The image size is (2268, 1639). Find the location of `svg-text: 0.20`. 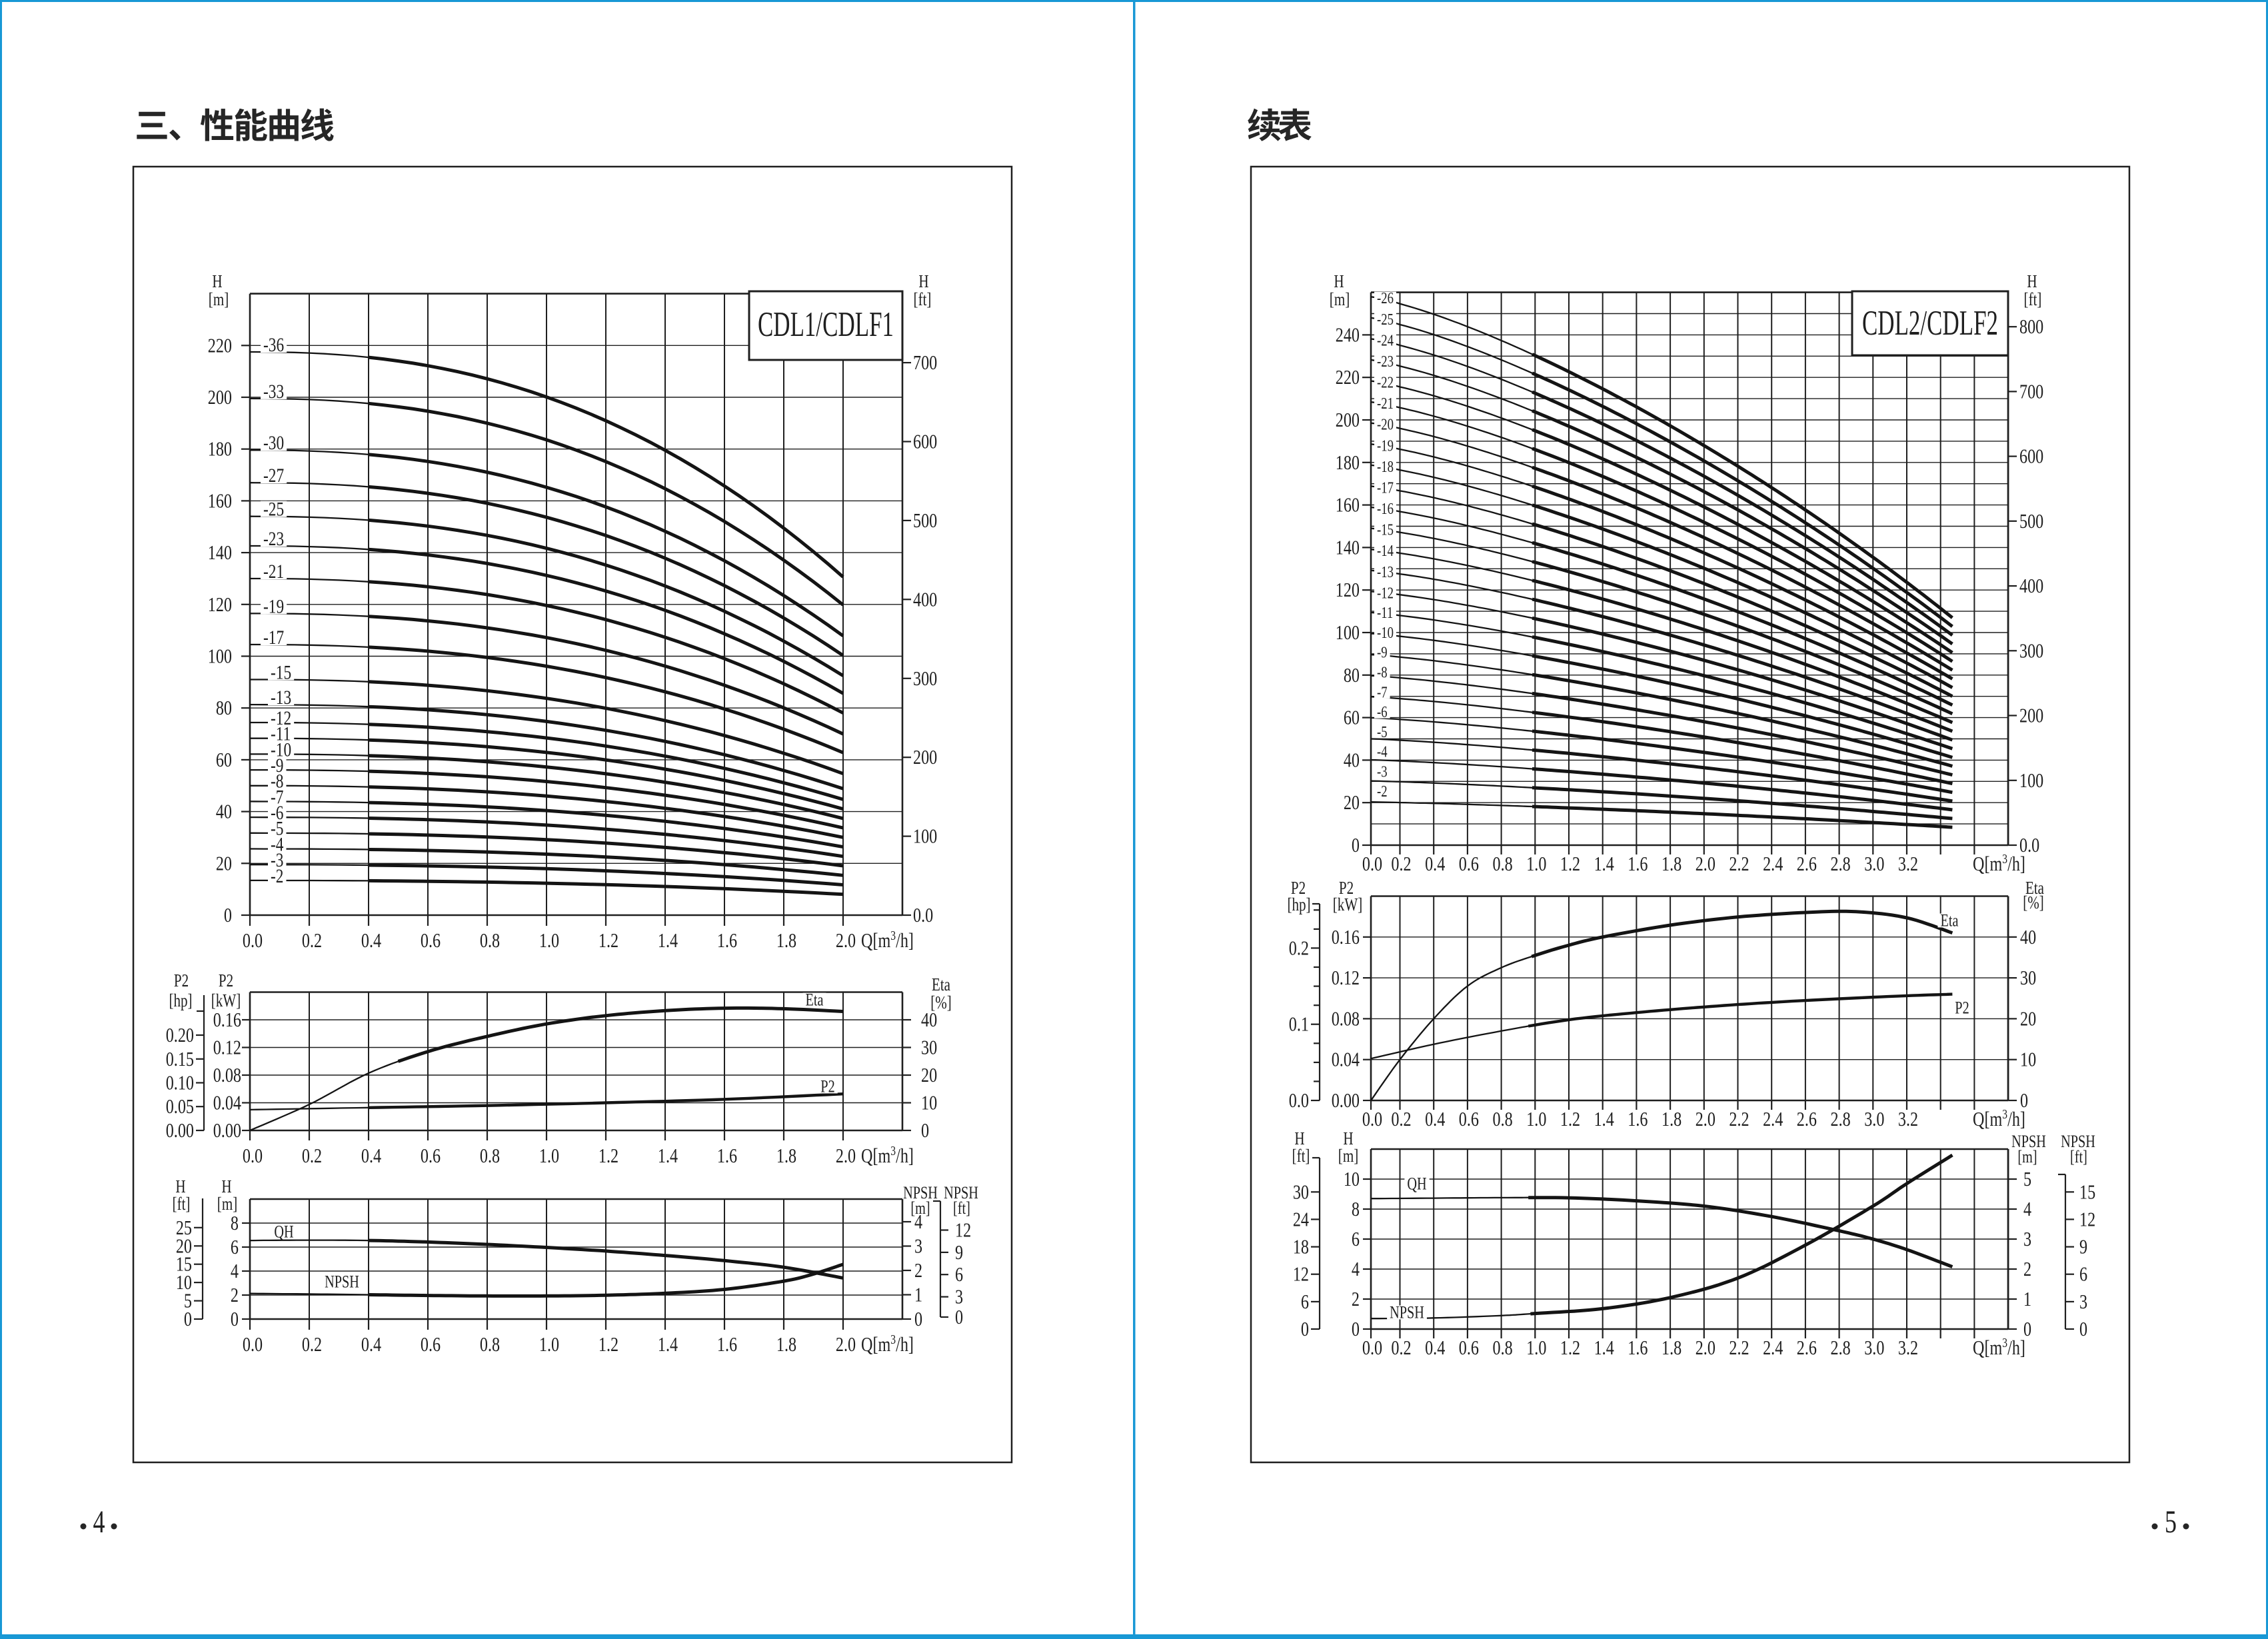

svg-text: 0.20 is located at coordinates (180, 1035).